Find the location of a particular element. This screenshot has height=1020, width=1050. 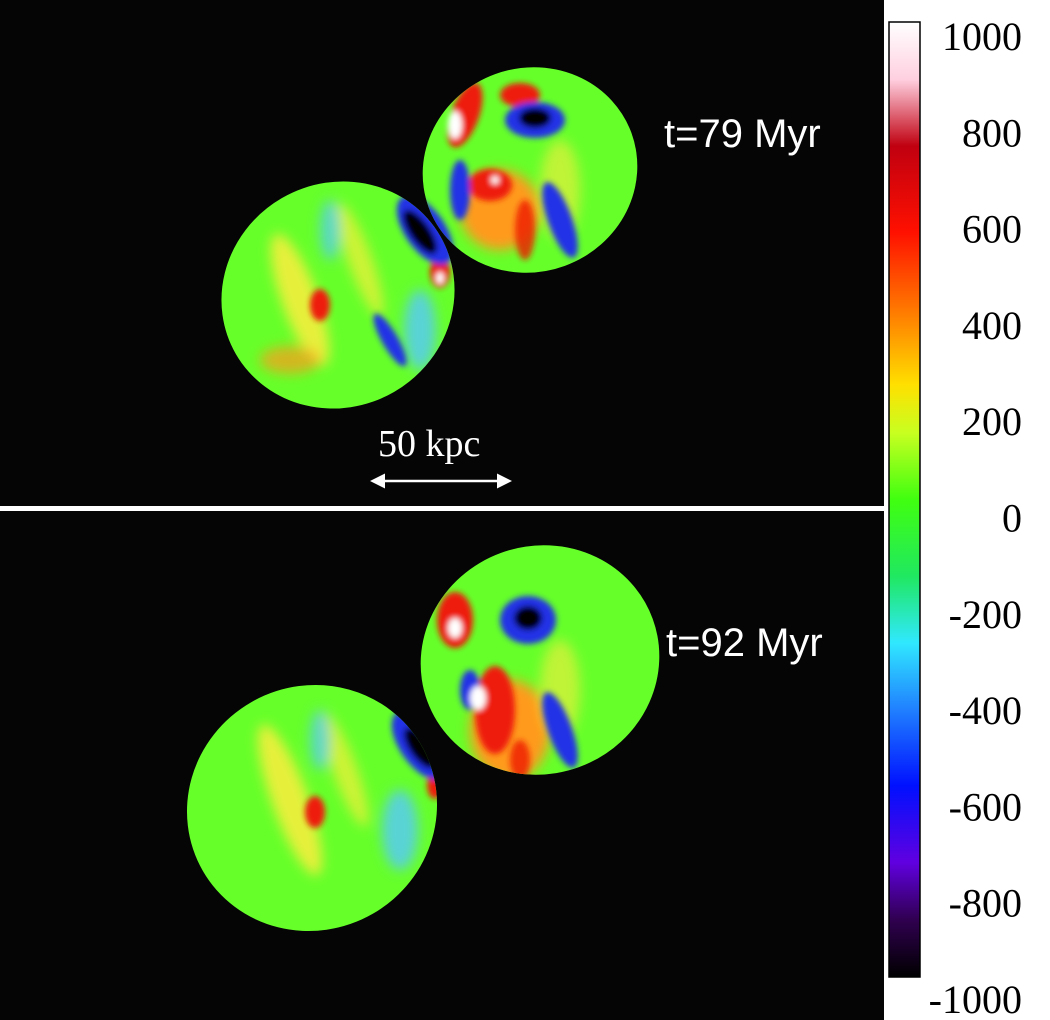

bottom-time-label: t=92 Myr is located at coordinates (744, 643).